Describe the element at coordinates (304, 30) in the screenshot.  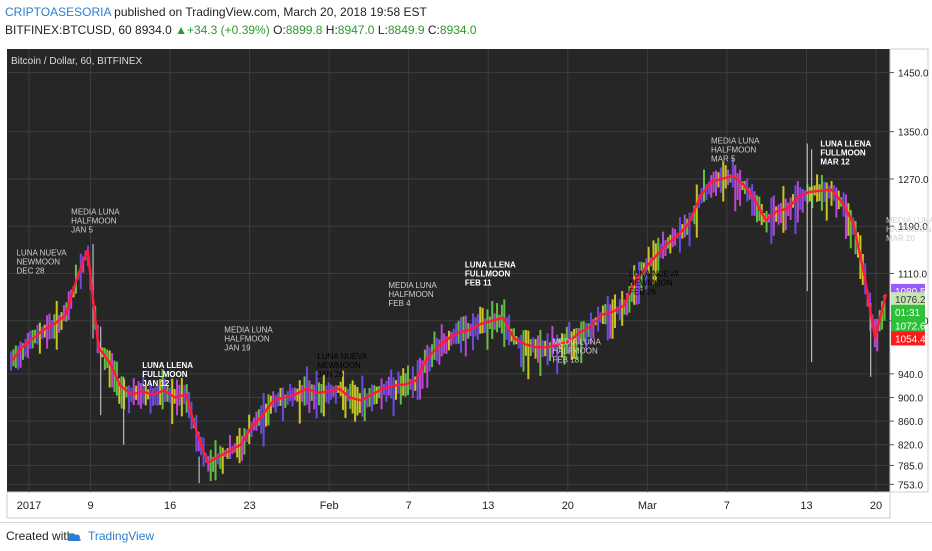
I see `open-value: 8899.8` at that location.